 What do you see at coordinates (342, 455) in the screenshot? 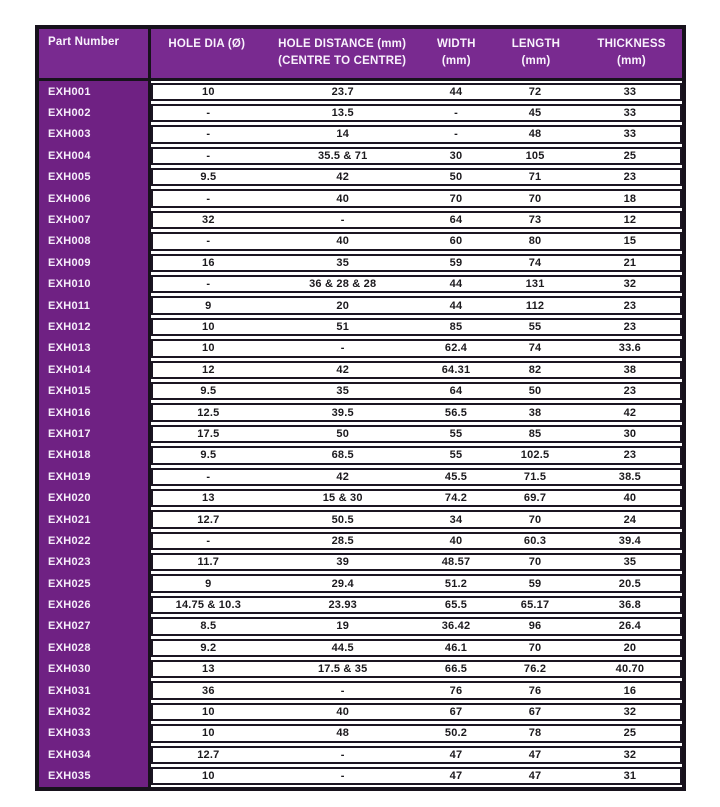
I see `hole-distance-cell: 68.5` at bounding box center [342, 455].